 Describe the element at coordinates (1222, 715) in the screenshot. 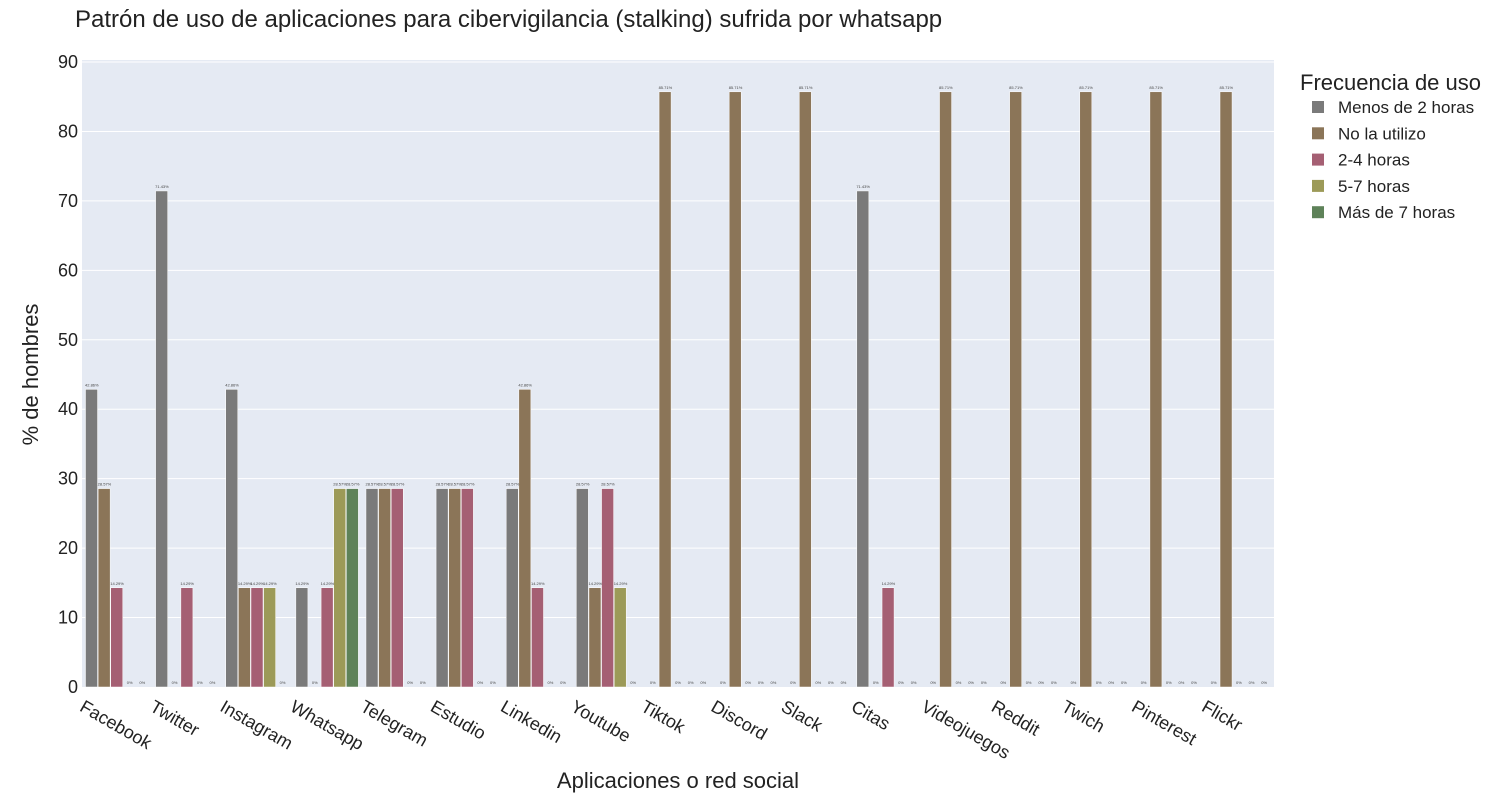

I see `x-tick-label: Flickr` at that location.